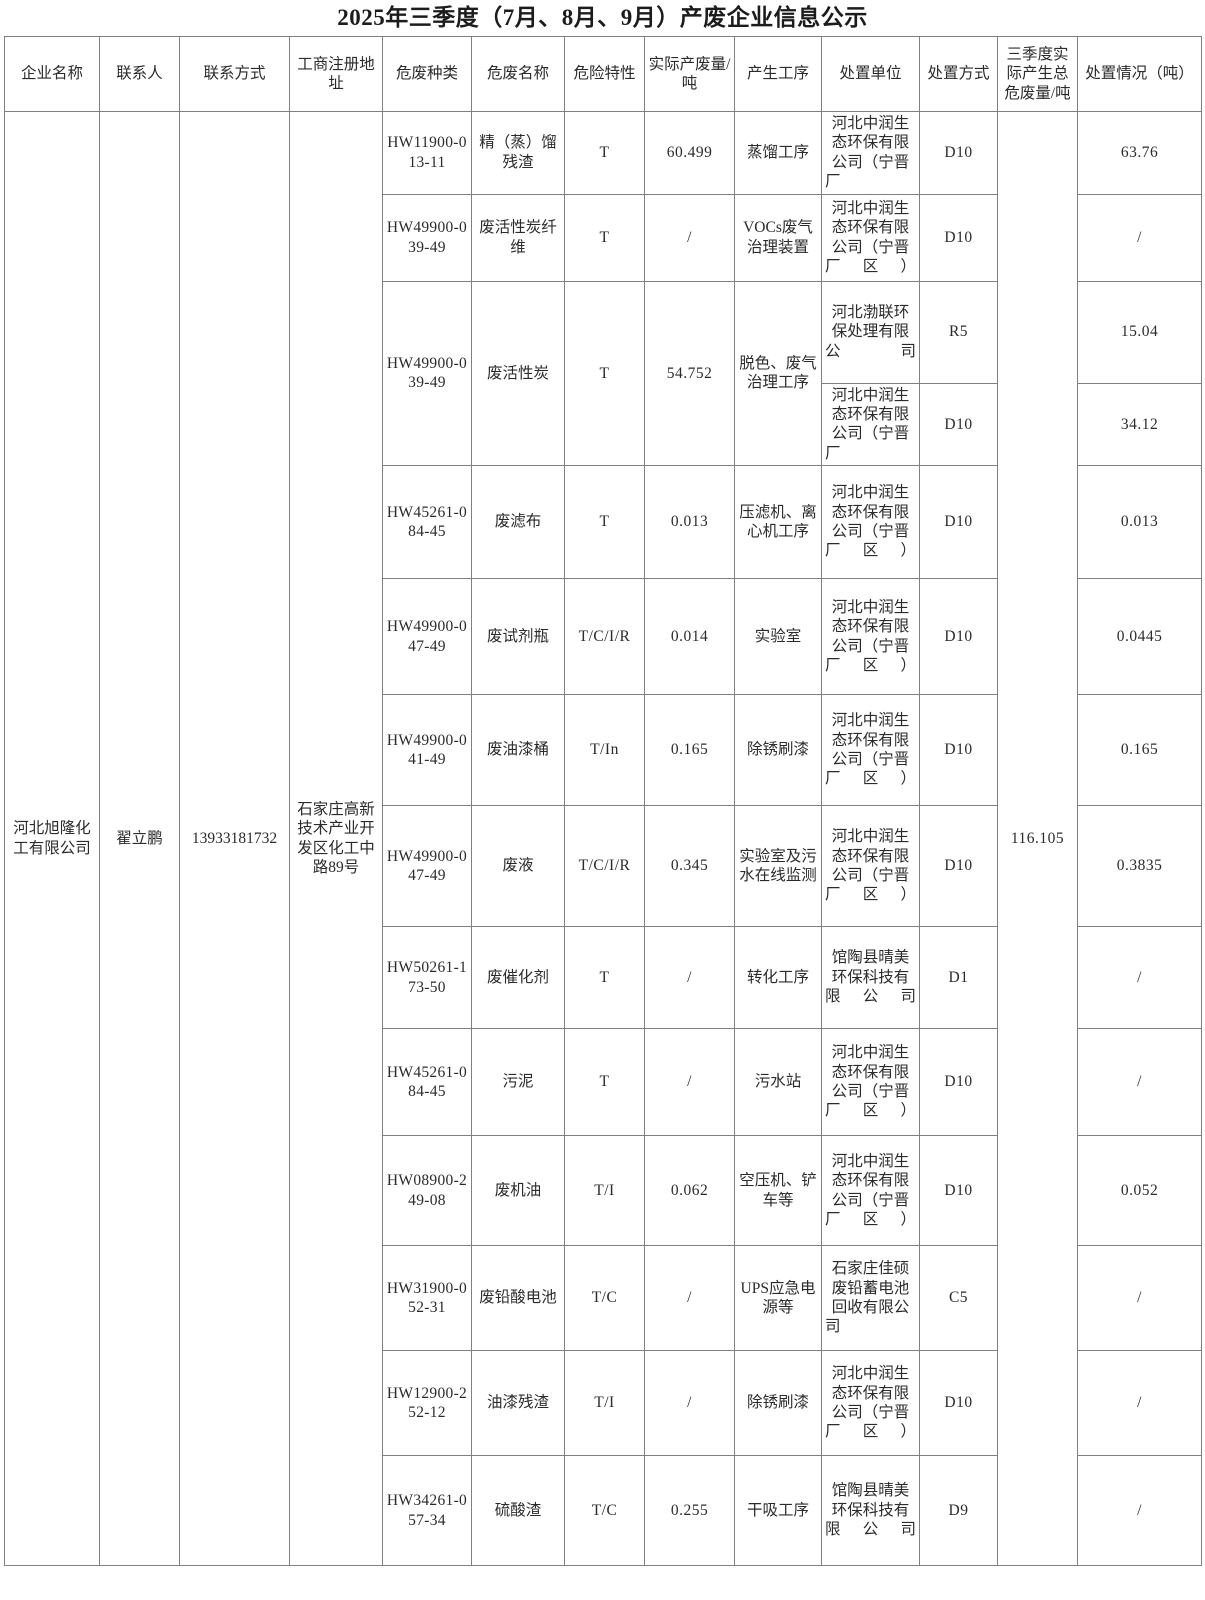  What do you see at coordinates (870, 74) in the screenshot?
I see `header-disposal-unit: 处置单位` at bounding box center [870, 74].